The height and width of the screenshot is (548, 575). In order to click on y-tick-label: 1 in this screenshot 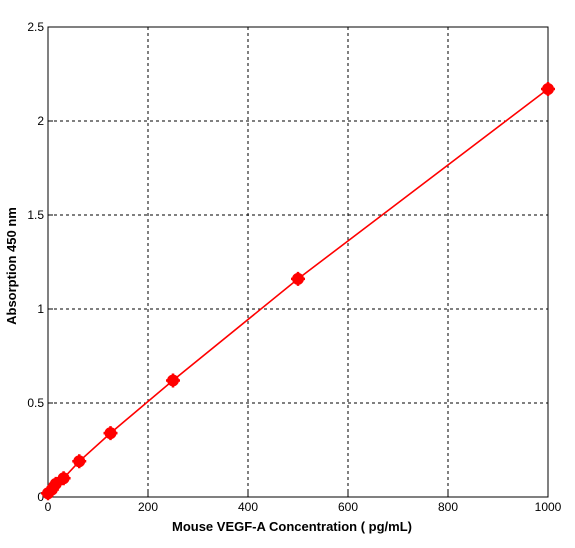, I will do `click(40, 309)`.